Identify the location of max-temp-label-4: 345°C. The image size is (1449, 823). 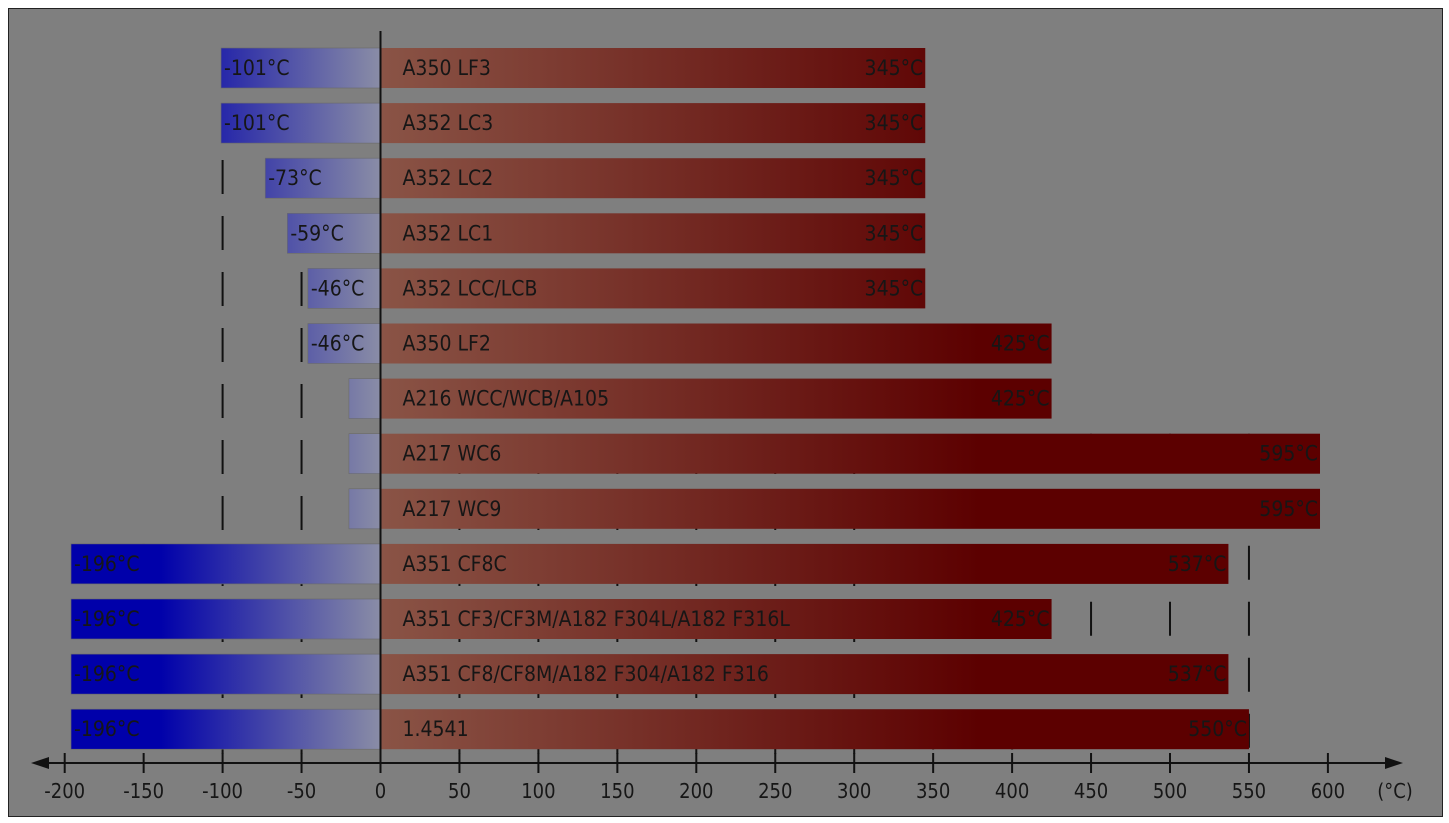
(894, 288).